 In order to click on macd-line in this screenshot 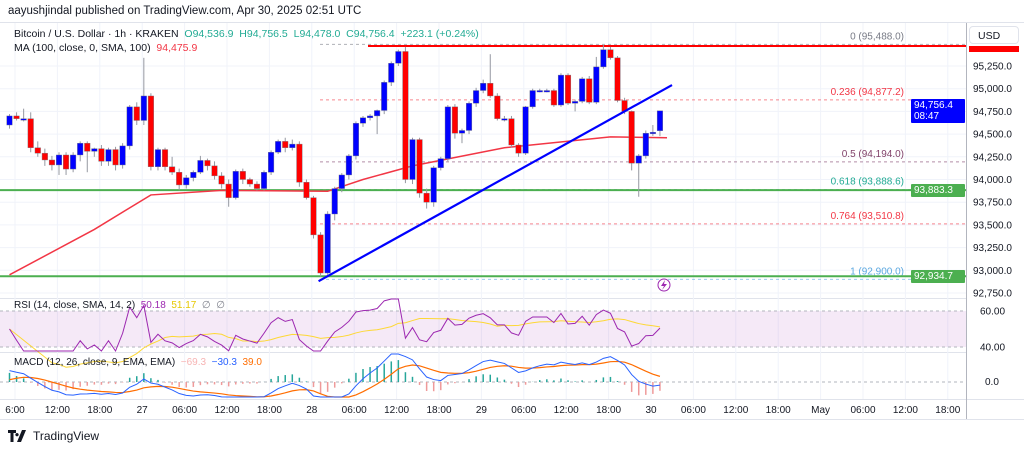, I will do `click(335, 375)`.